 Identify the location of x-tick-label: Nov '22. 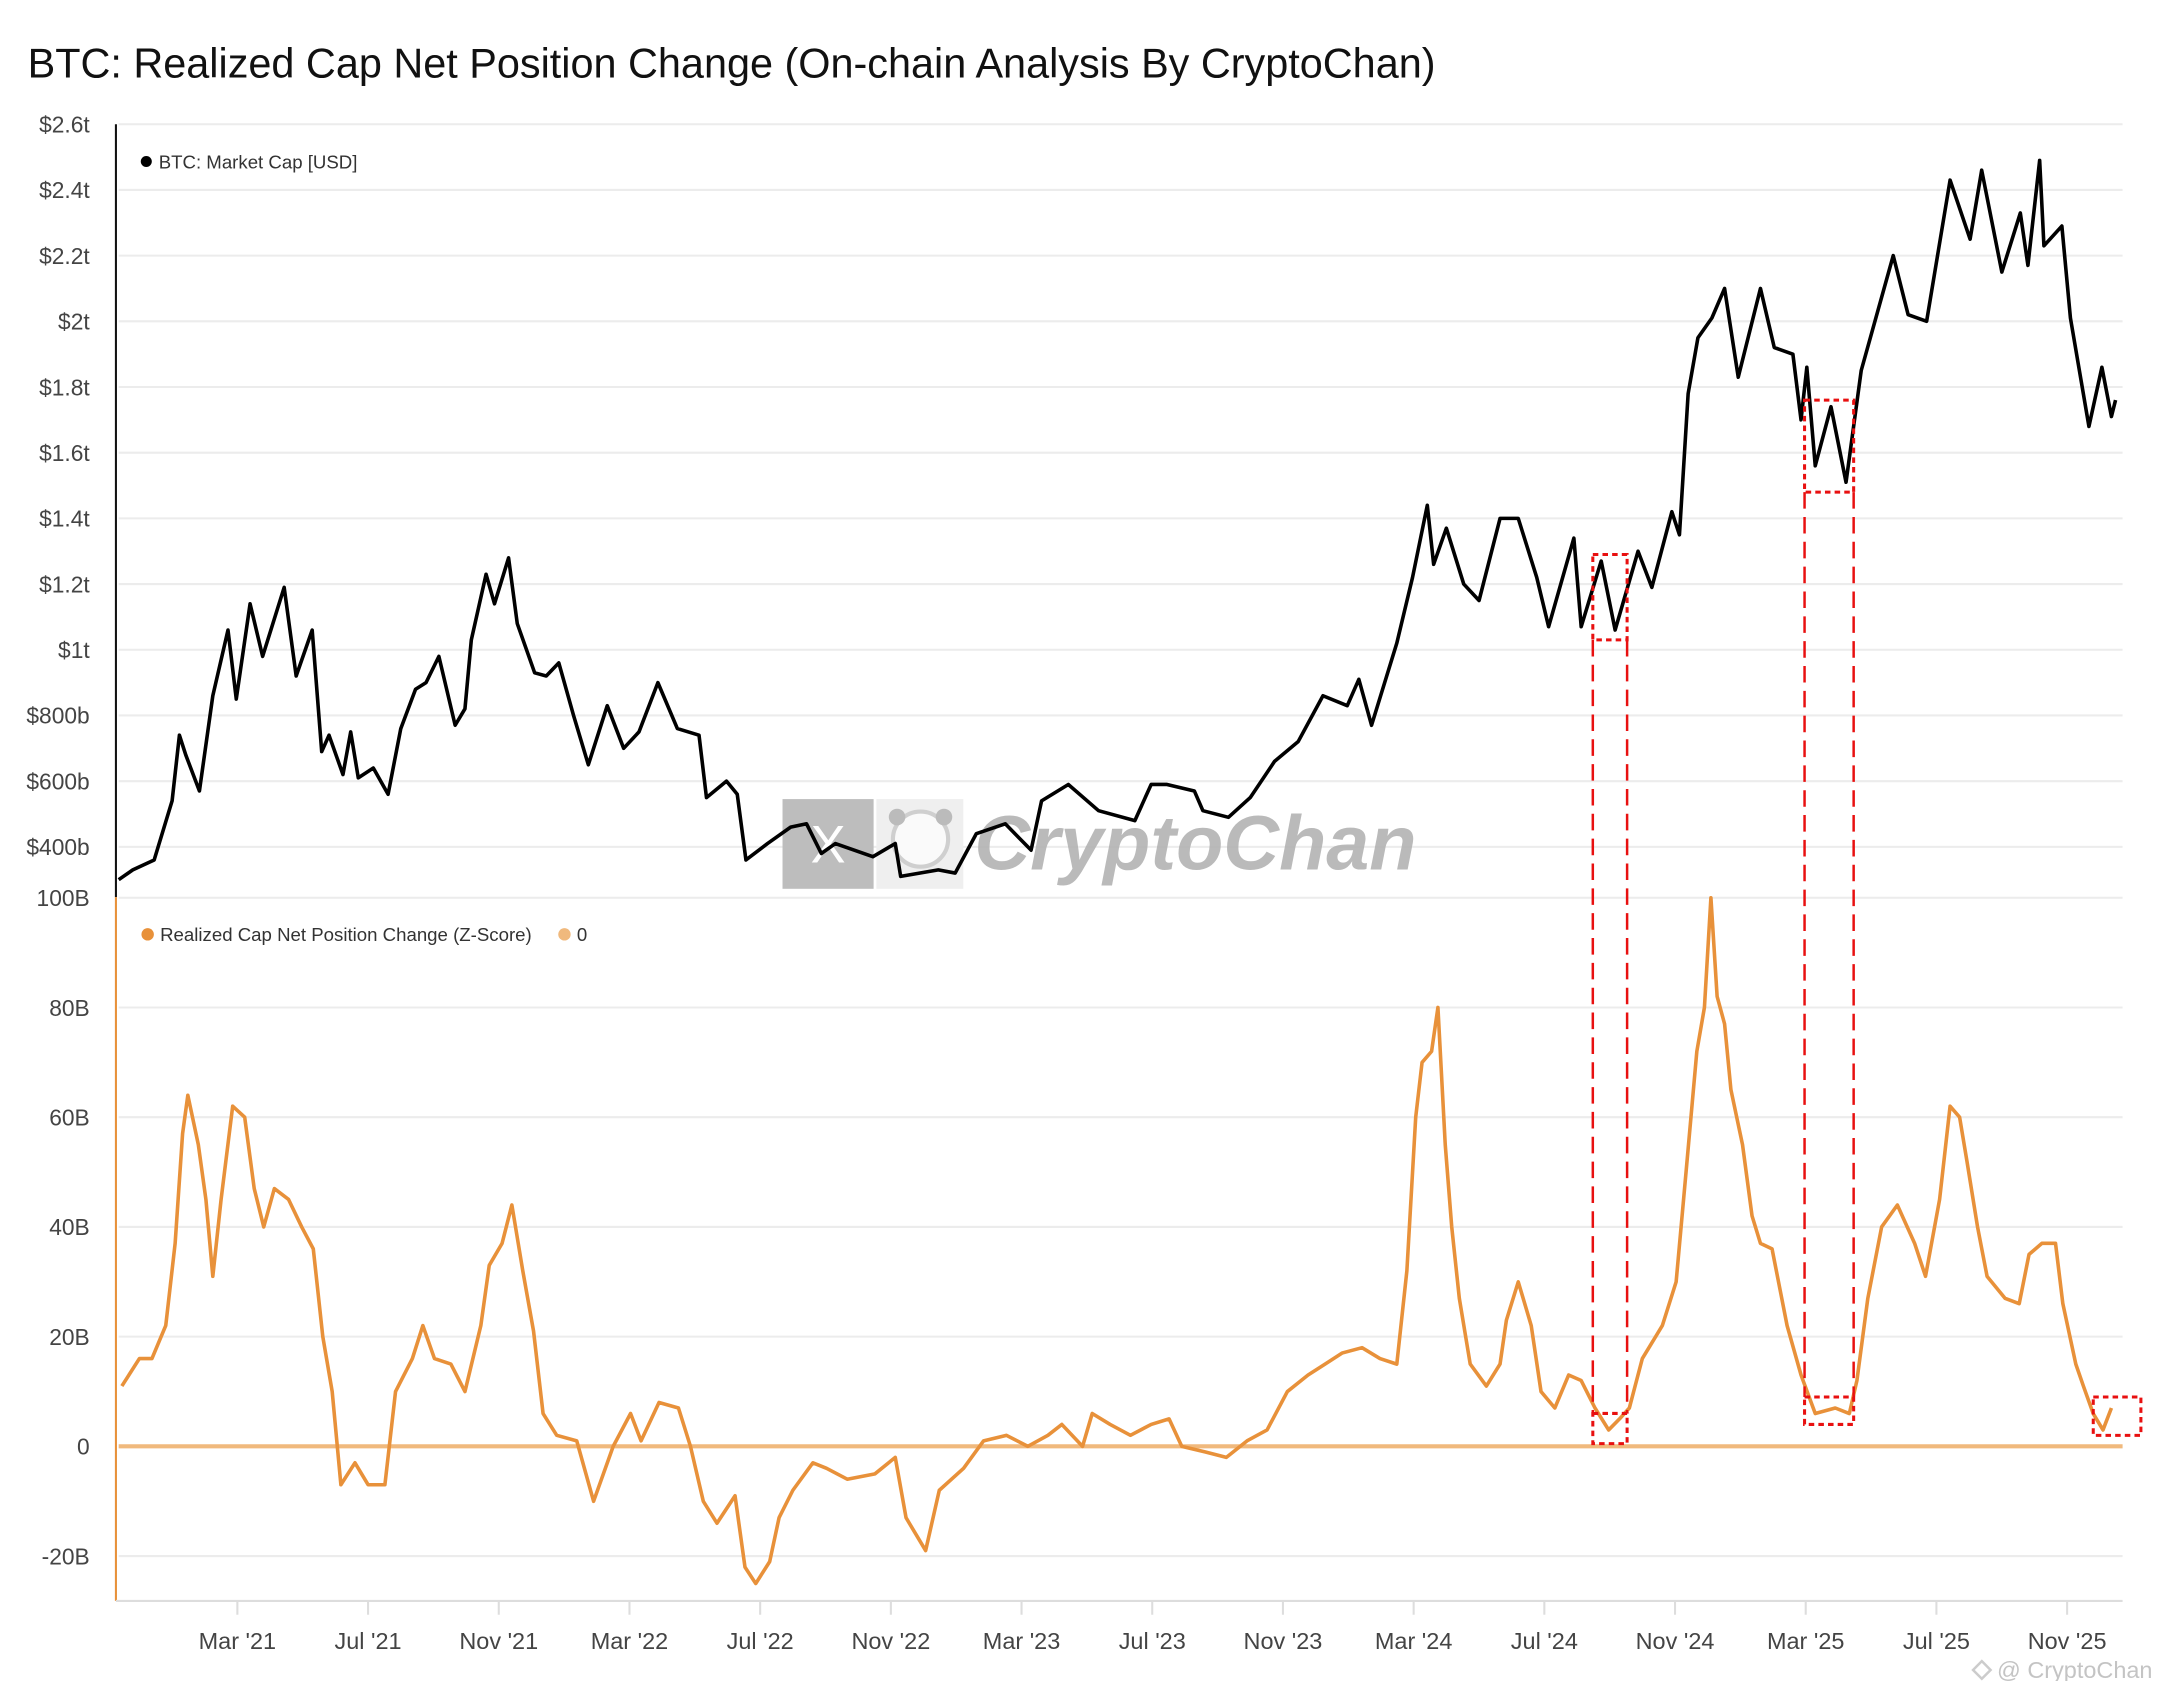
(890, 1641).